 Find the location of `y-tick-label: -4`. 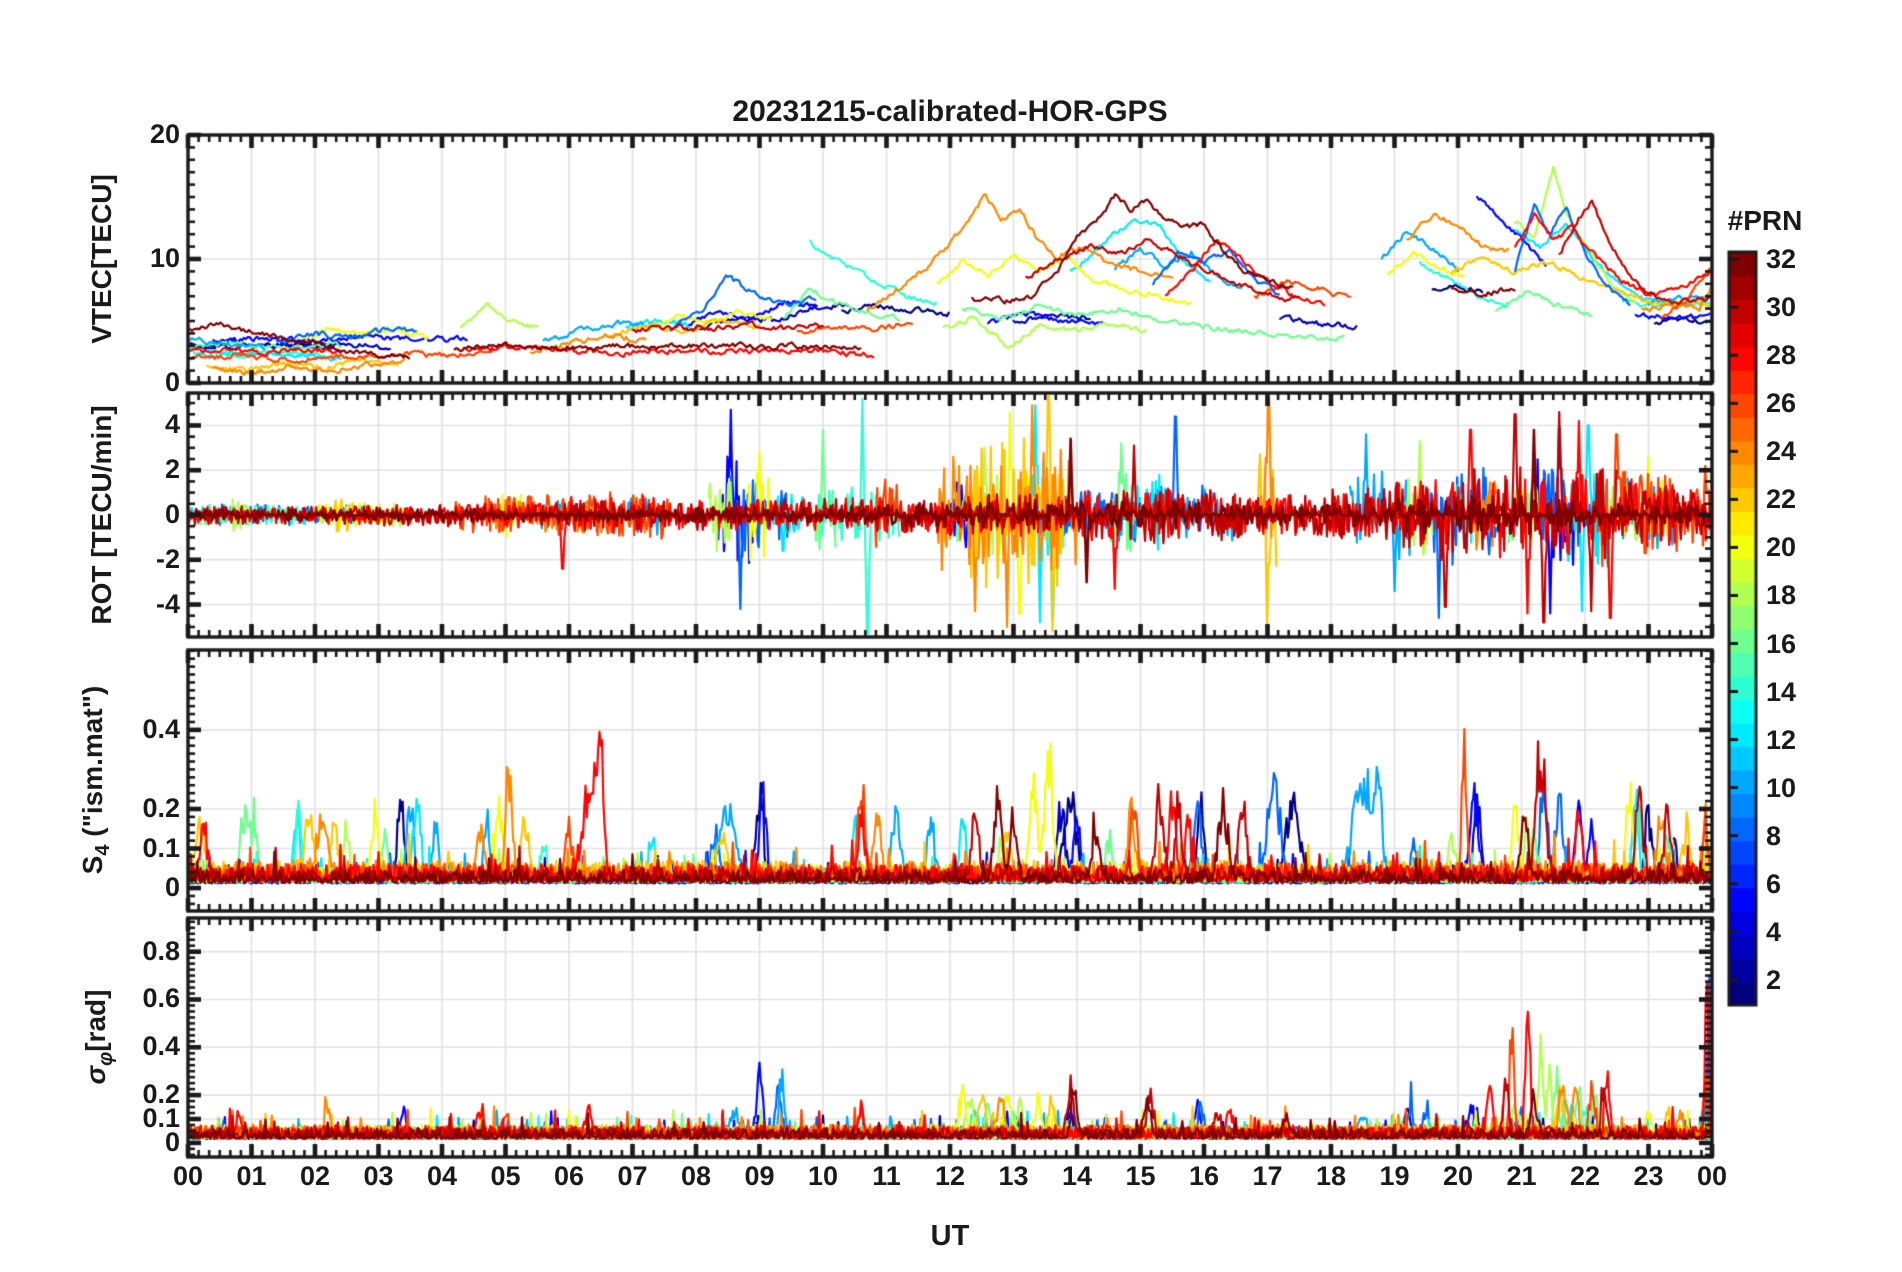

y-tick-label: -4 is located at coordinates (167, 603).